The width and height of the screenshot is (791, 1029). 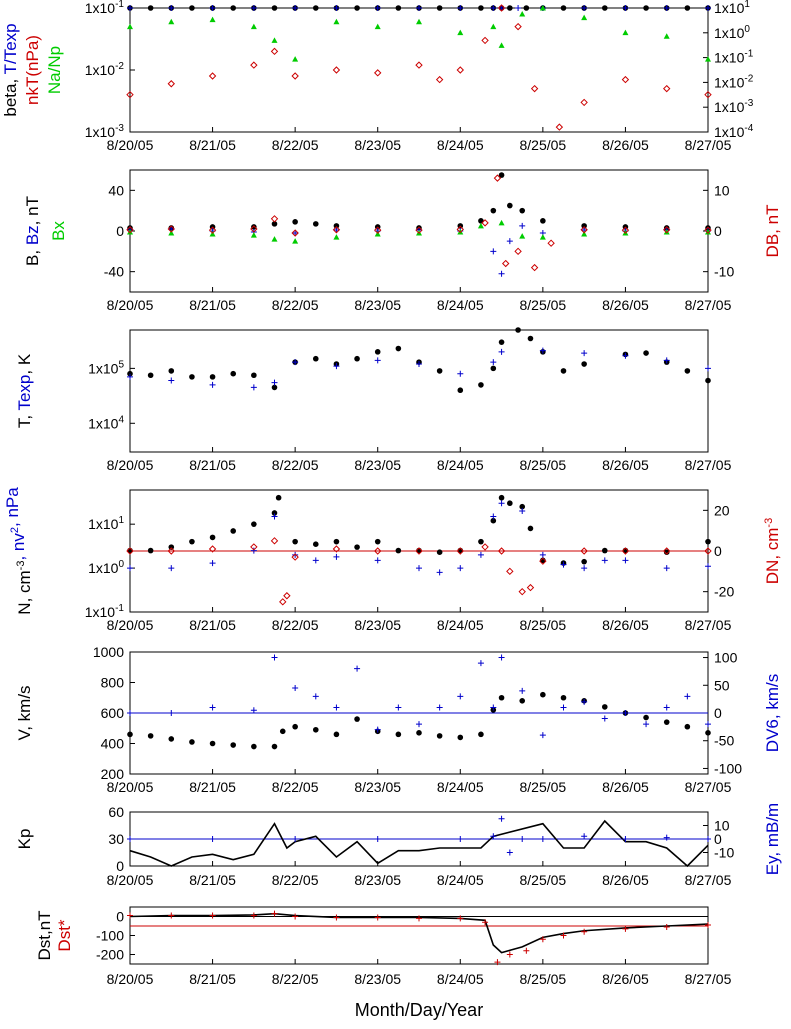 What do you see at coordinates (10, 69) in the screenshot?
I see `y-axis-label-left: beta, T/Texp` at bounding box center [10, 69].